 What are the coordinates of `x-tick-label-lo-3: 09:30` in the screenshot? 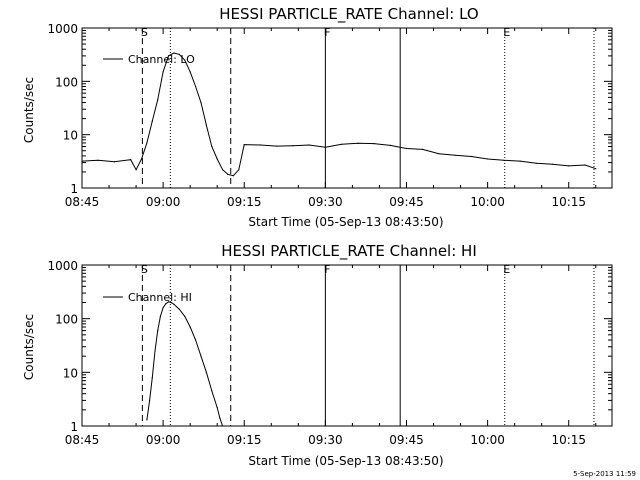 It's located at (325, 202).